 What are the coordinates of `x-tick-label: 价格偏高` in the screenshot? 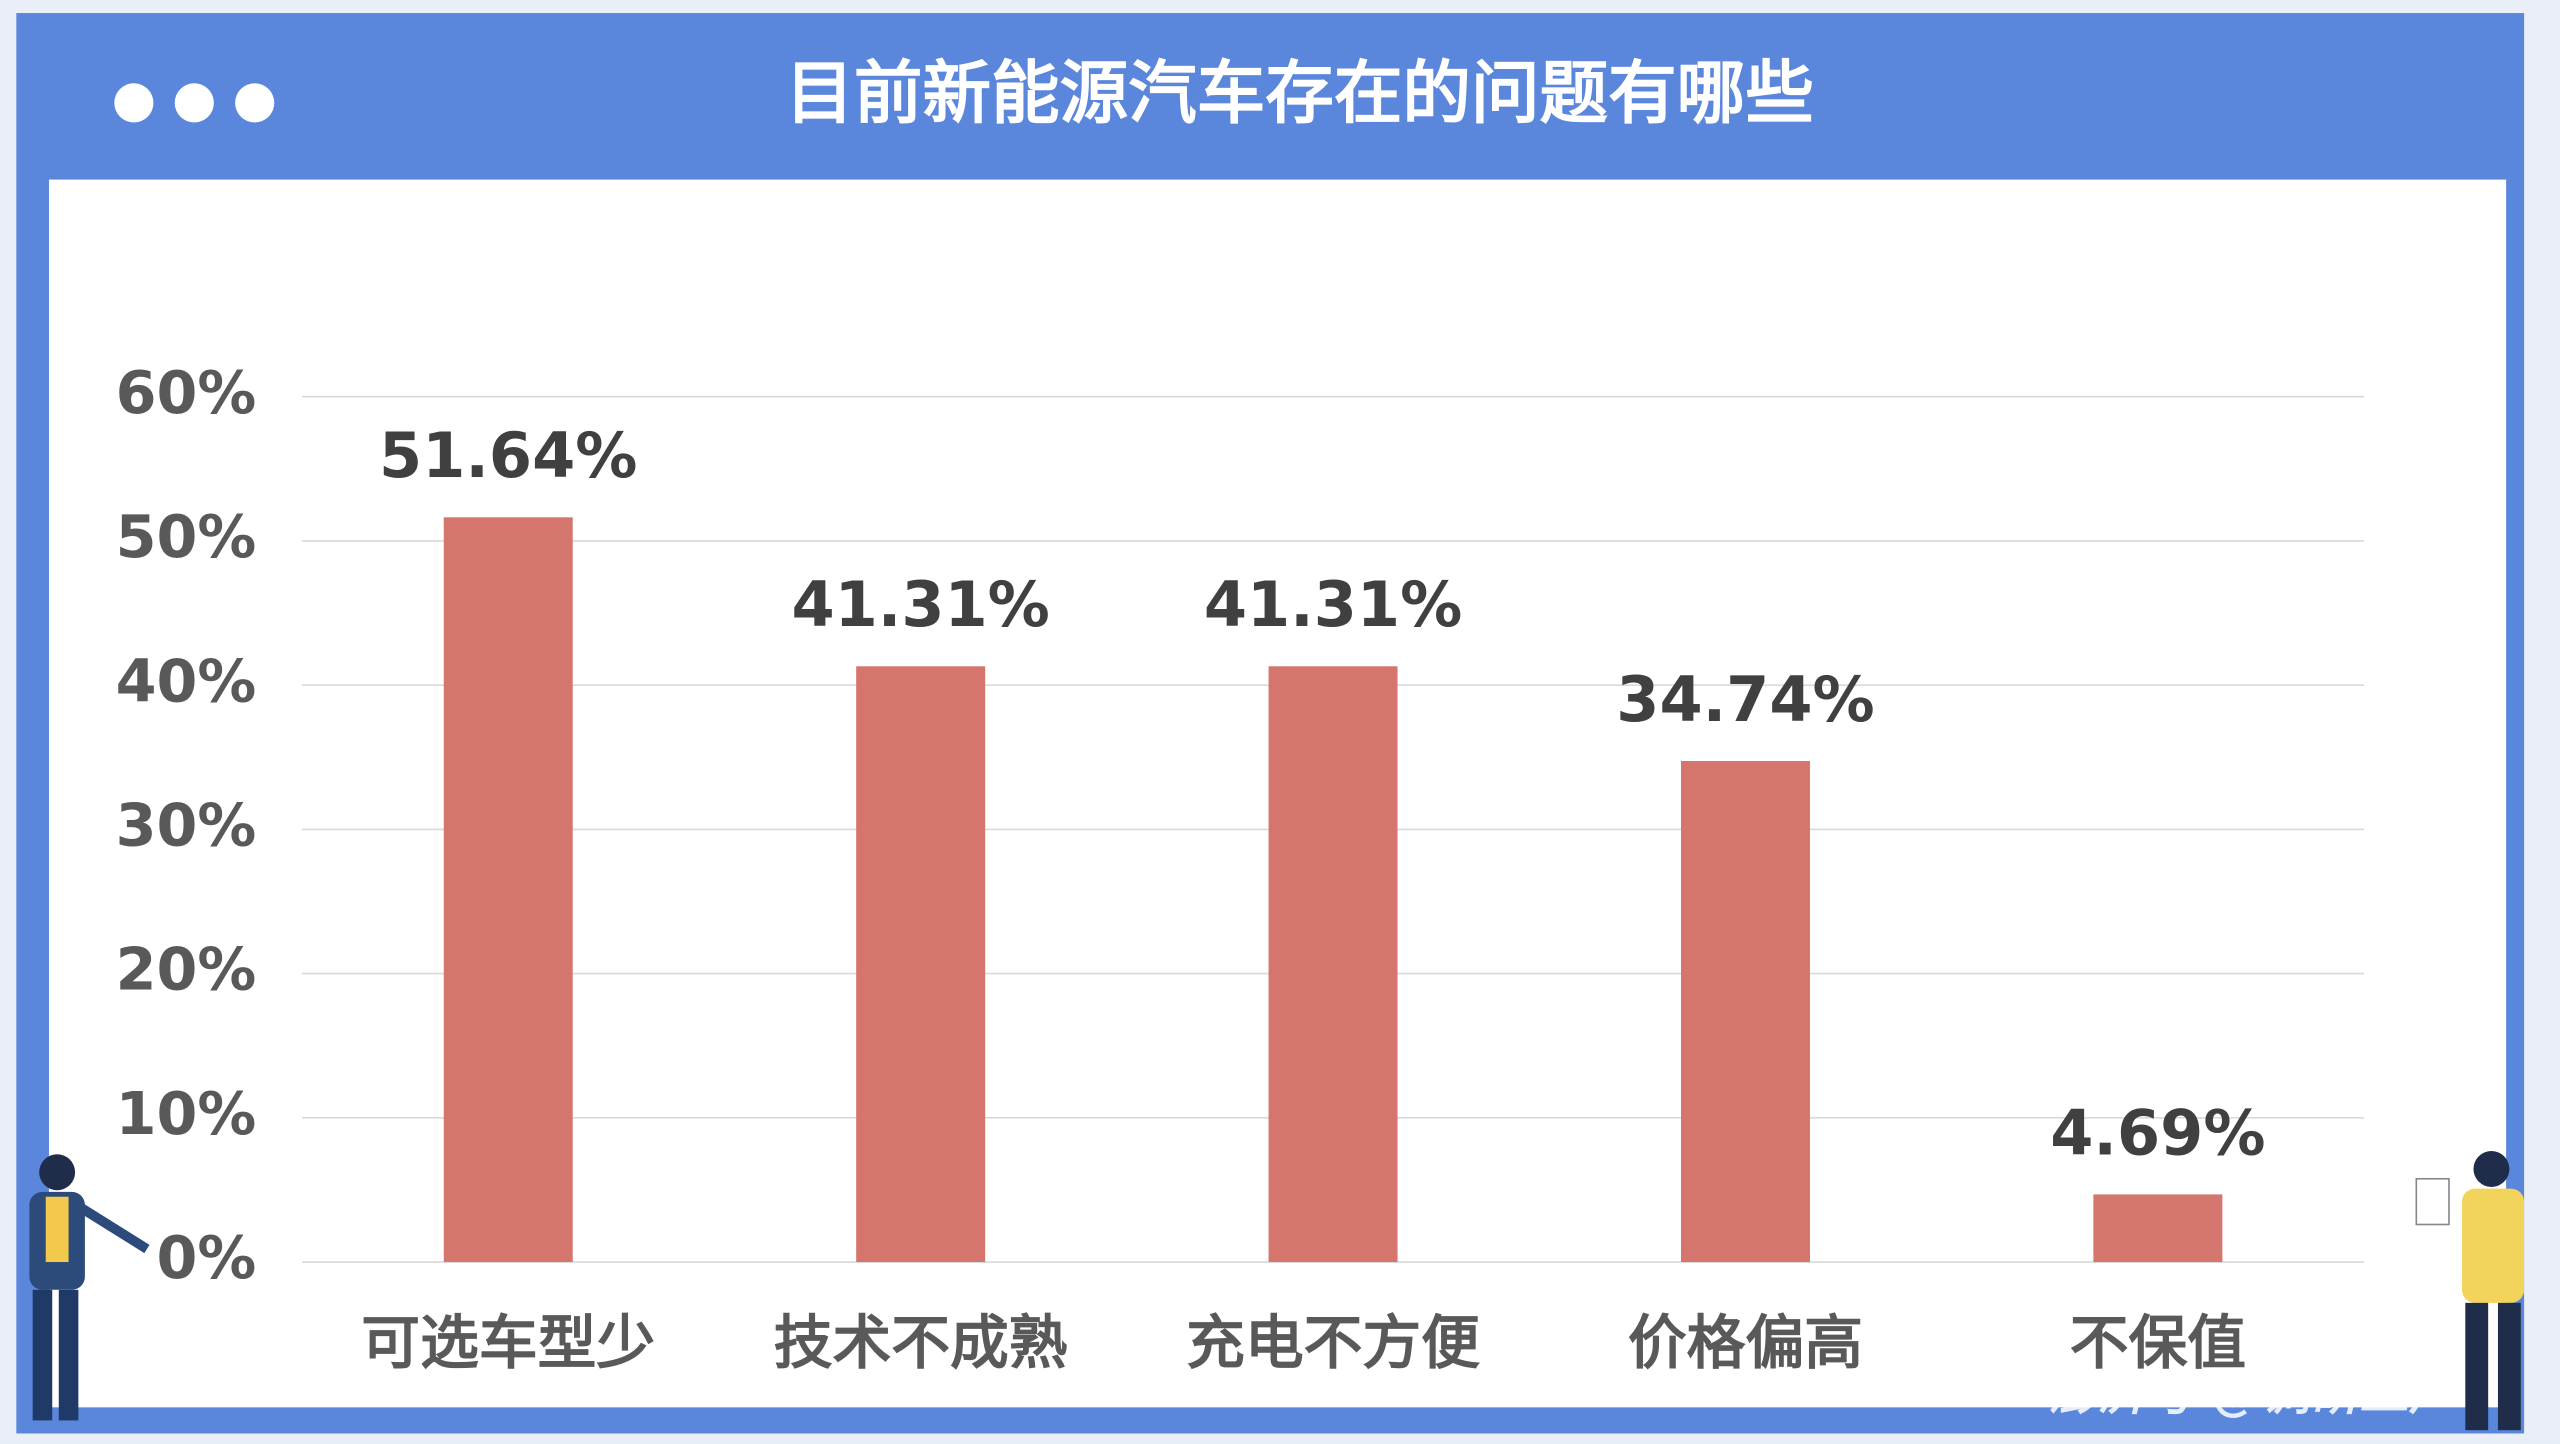 It's located at (1745, 1342).